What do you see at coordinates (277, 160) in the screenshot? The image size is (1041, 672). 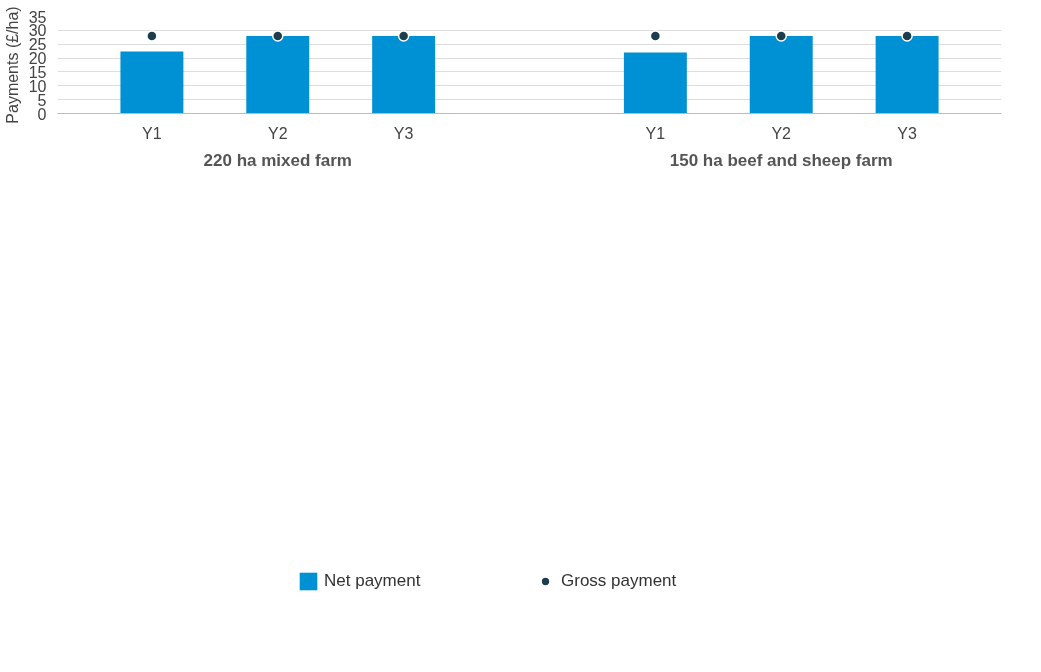 I see `text: 220 ha mixed farm` at bounding box center [277, 160].